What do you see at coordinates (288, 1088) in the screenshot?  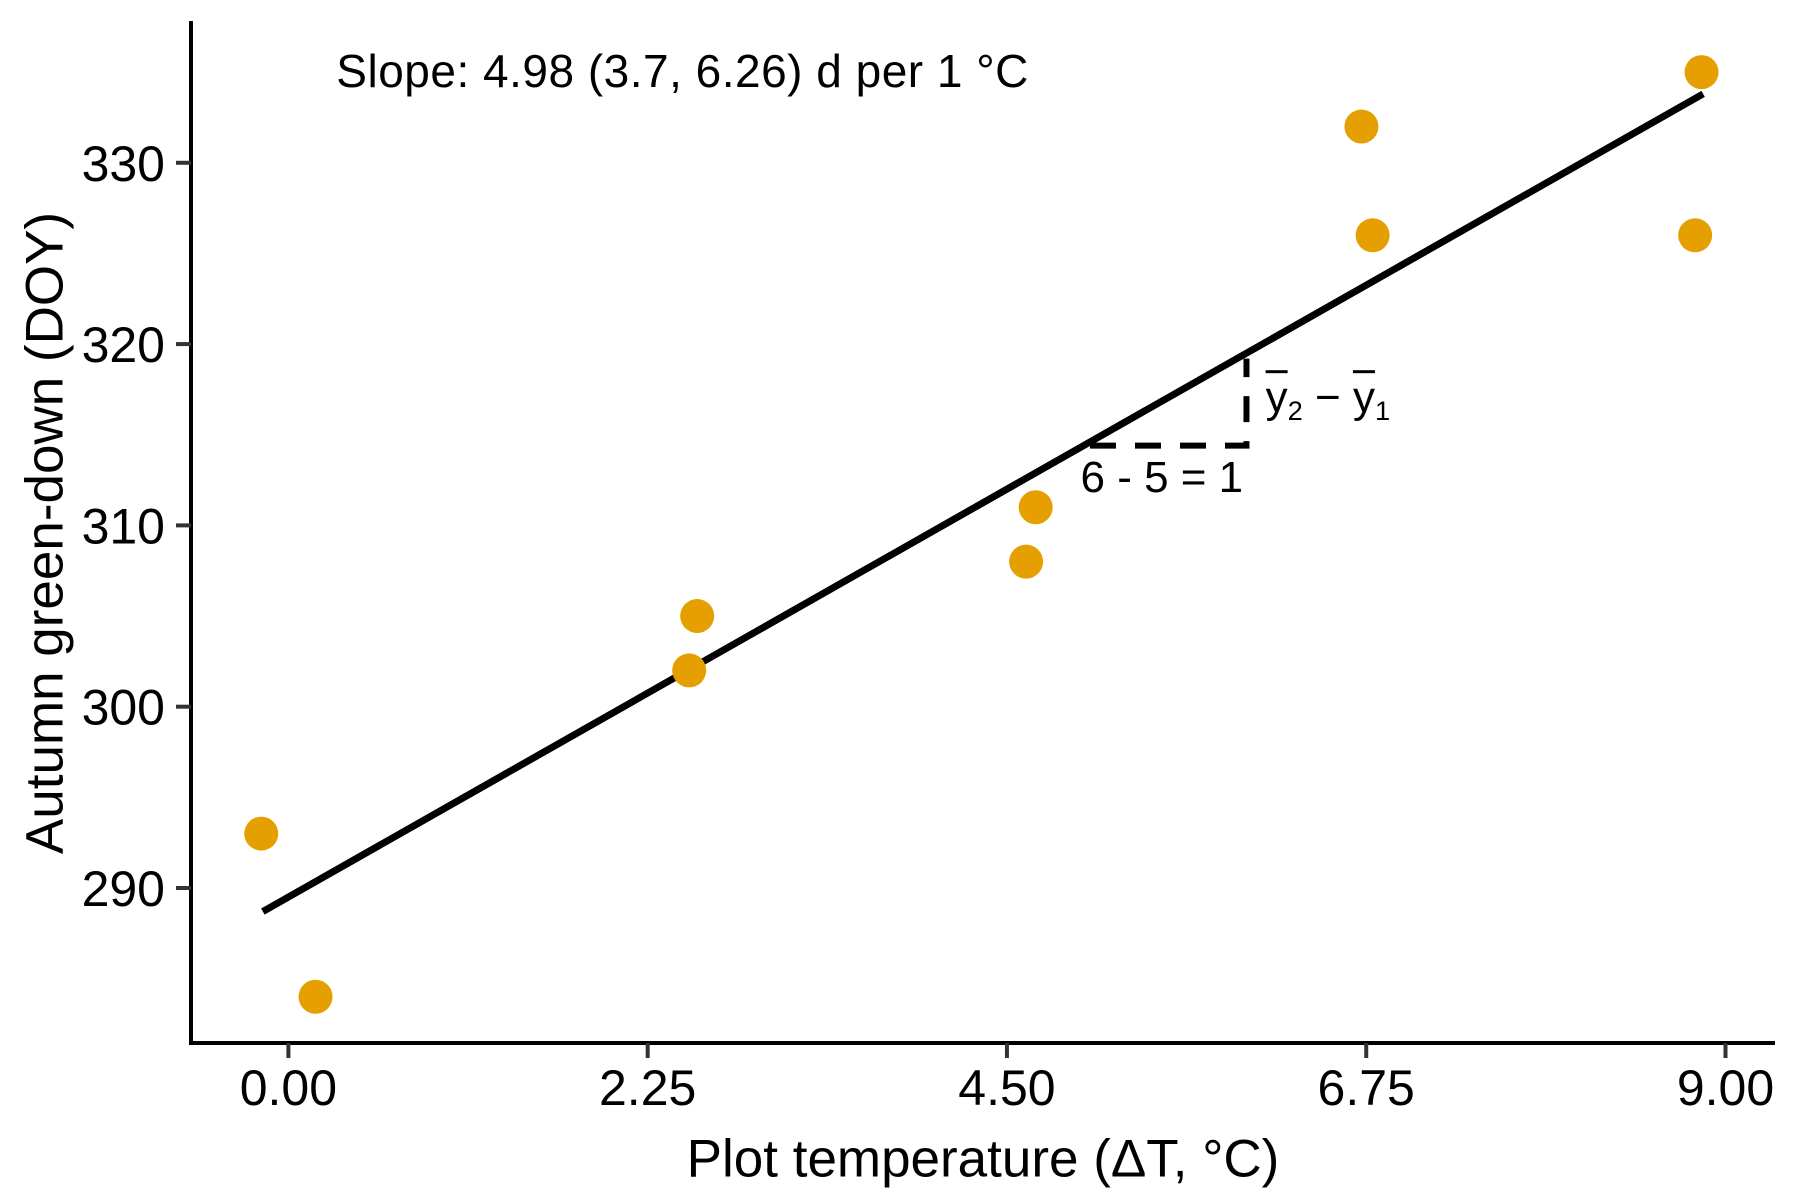 I see `x-tick-label: 0.00` at bounding box center [288, 1088].